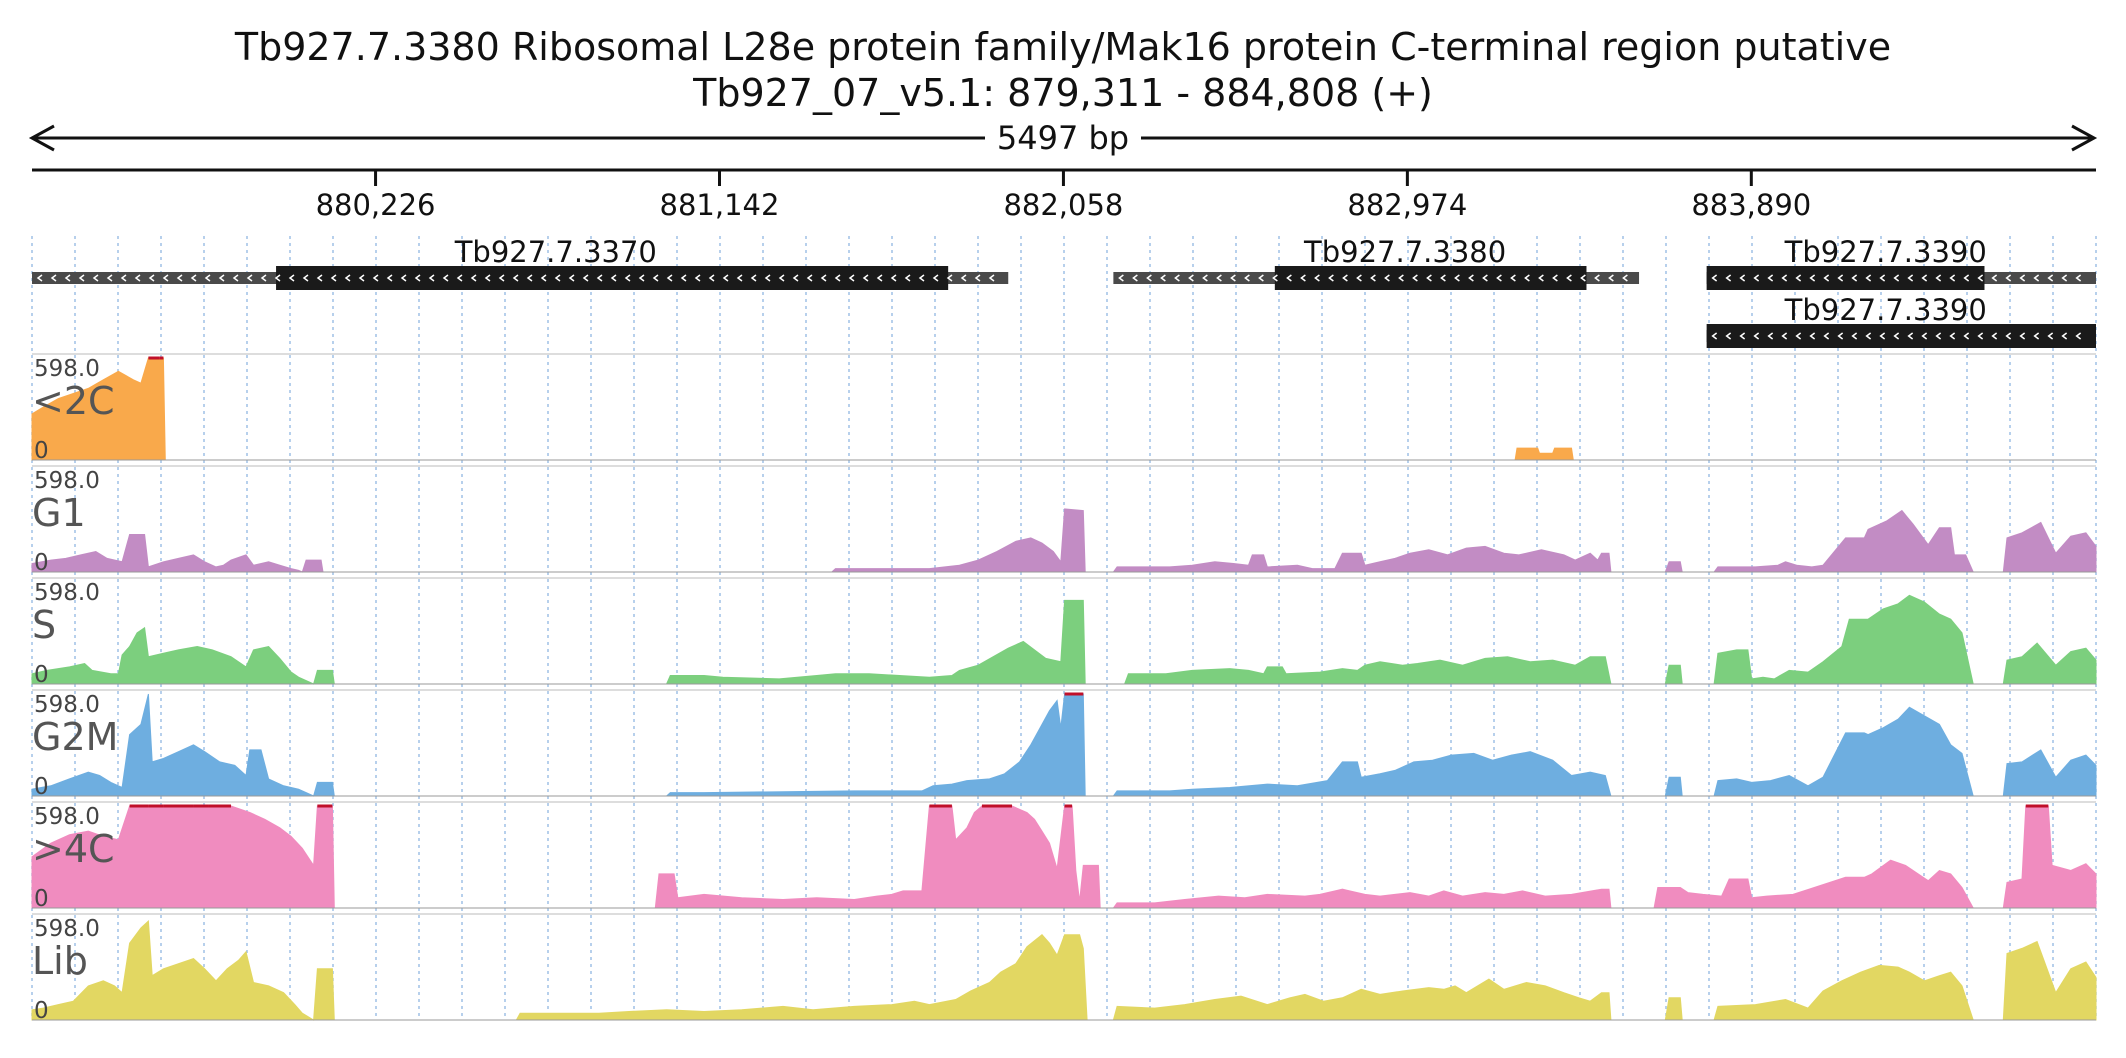  Describe the element at coordinates (1404, 252) in the screenshot. I see `gene-label-1: Tb927.7.3380` at that location.